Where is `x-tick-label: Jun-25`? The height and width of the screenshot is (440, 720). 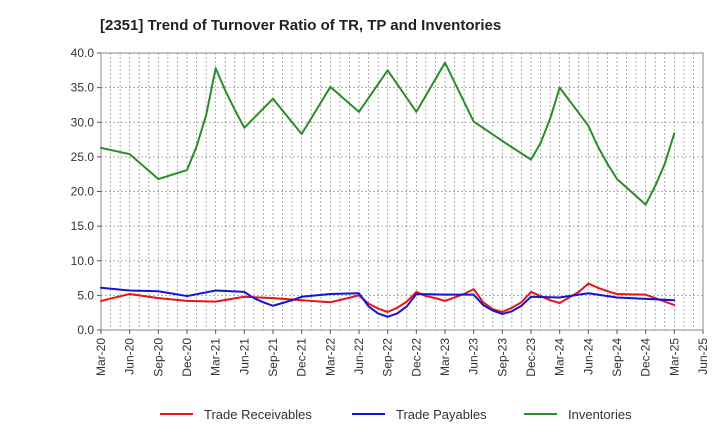
x-tick-label: Jun-25 is located at coordinates (703, 356).